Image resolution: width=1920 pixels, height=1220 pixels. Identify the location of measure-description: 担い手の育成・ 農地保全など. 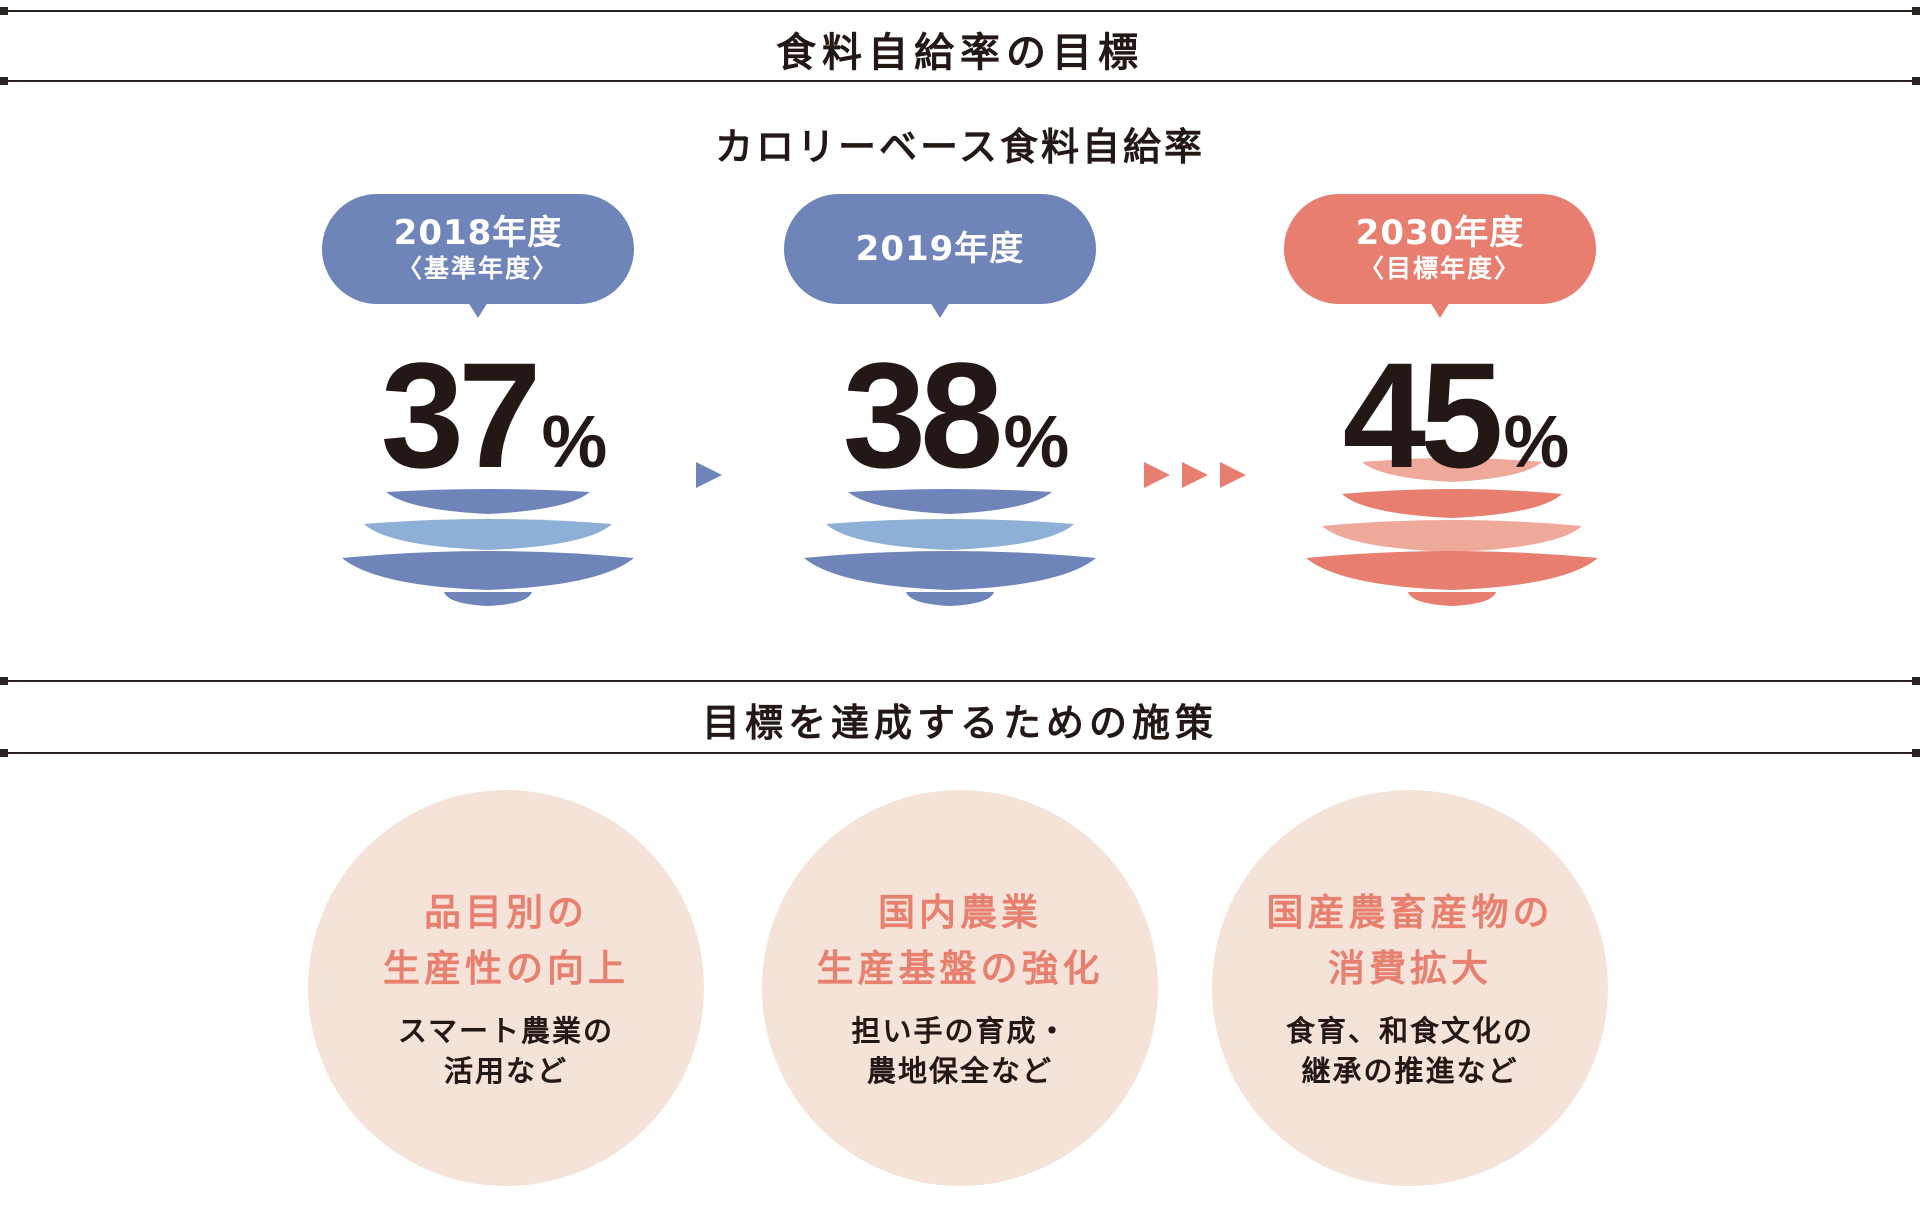
(959, 1051).